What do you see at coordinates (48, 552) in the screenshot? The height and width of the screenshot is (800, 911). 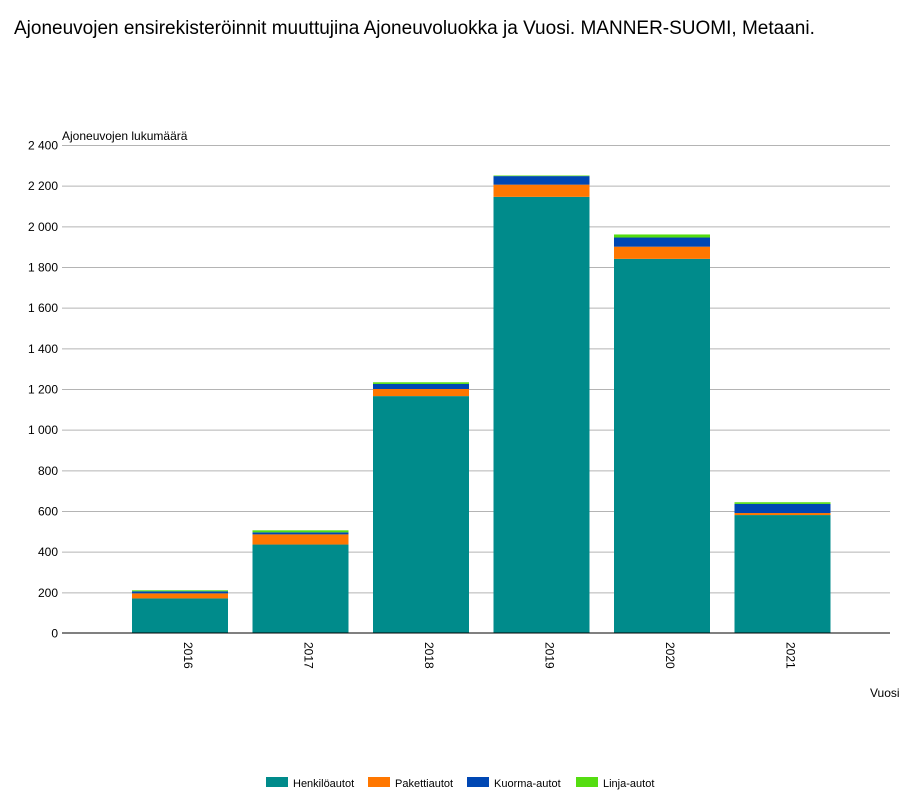 I see `y-tick-label: 400` at bounding box center [48, 552].